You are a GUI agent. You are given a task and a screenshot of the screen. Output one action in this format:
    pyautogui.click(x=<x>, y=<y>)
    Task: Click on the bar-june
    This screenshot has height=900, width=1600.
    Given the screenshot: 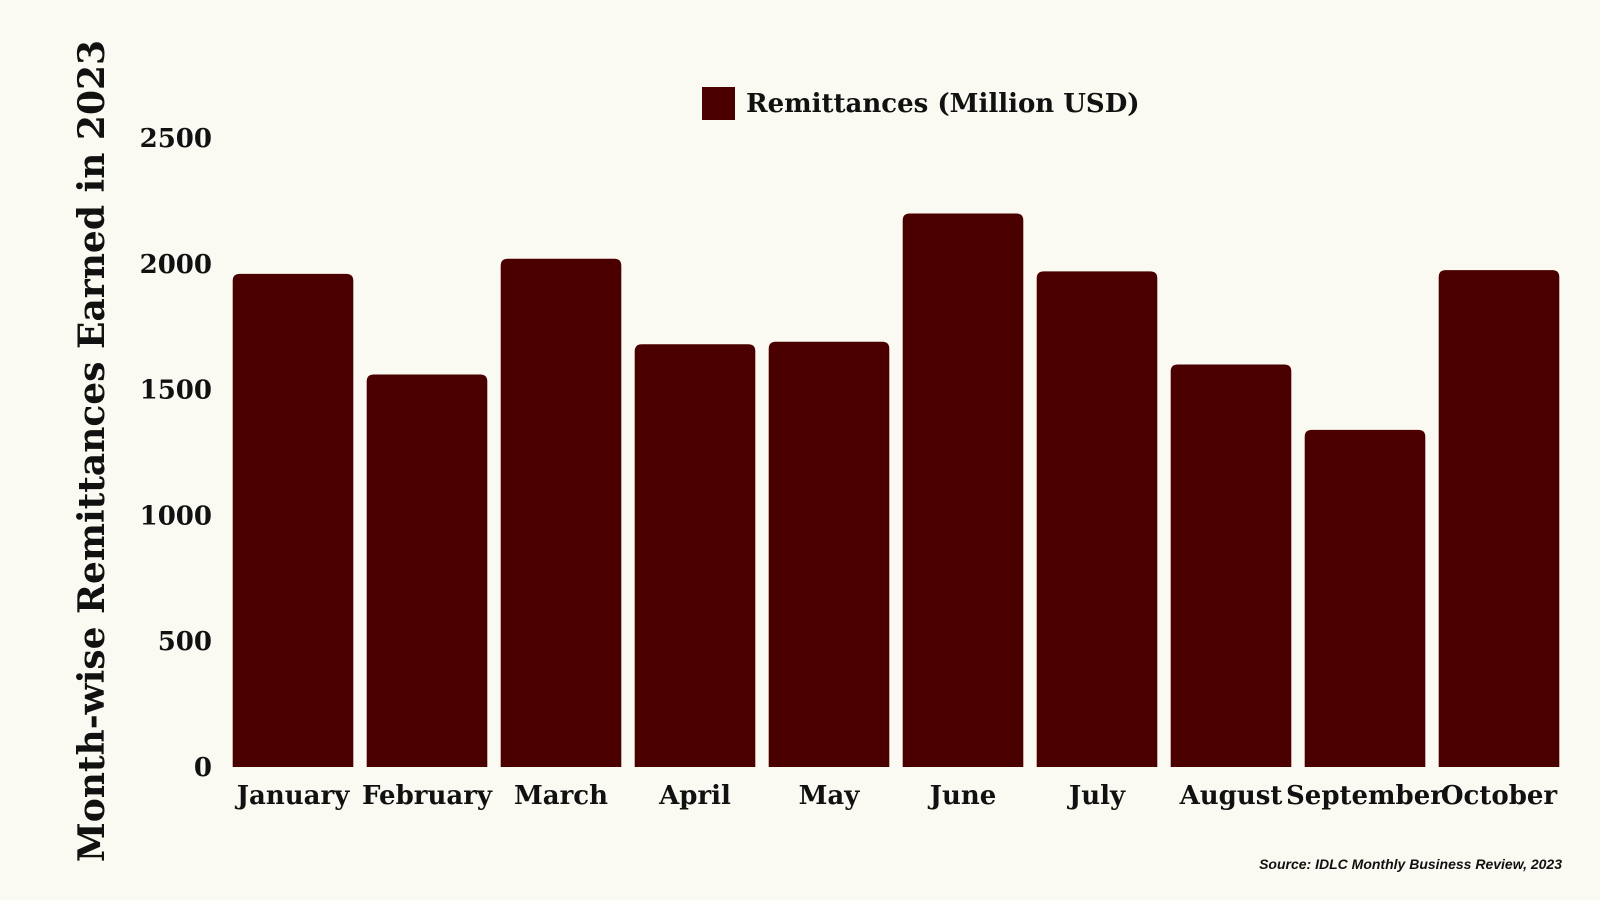 What is the action you would take?
    pyautogui.click(x=963, y=490)
    